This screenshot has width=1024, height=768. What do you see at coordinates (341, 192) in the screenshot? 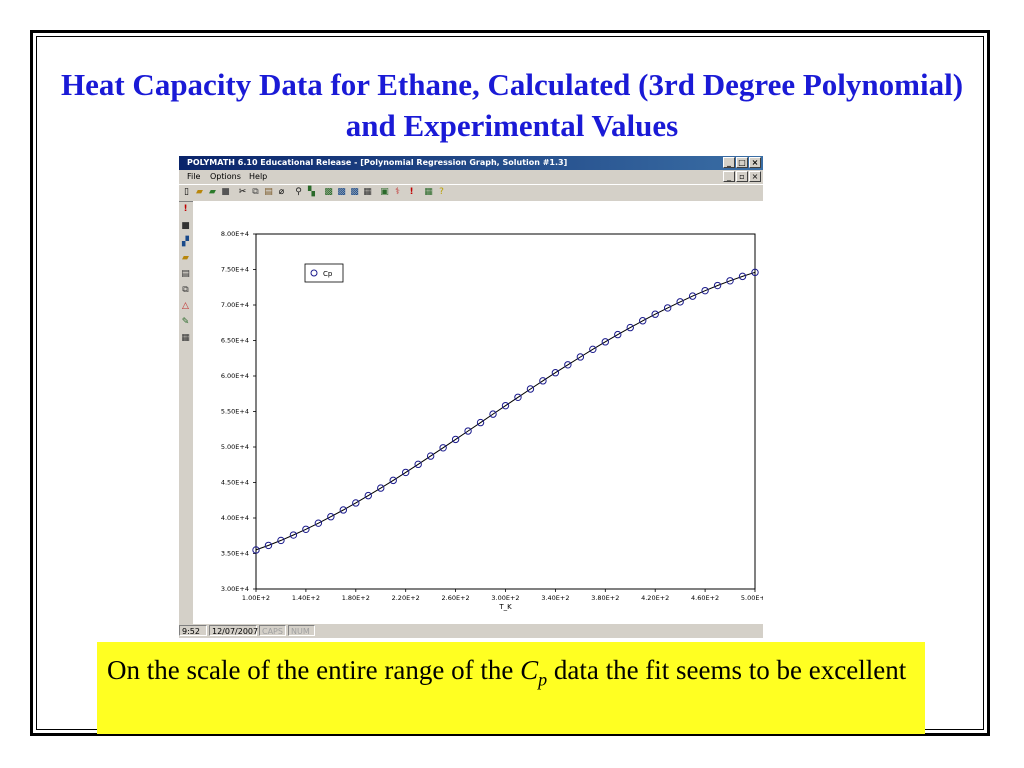
I see `table-icon: ▩` at bounding box center [341, 192].